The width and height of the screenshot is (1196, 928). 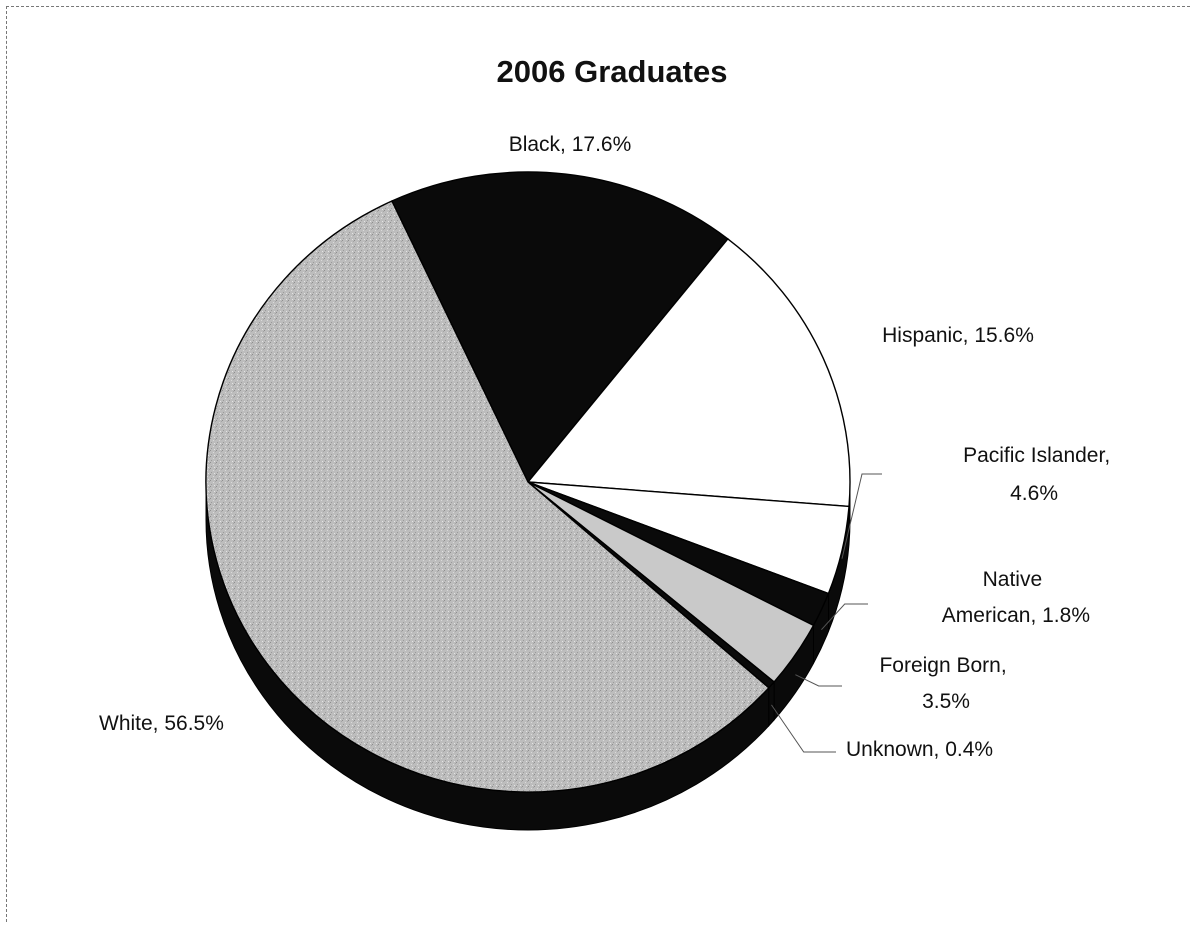 I want to click on pie-slice-hispanic, so click(x=688, y=372).